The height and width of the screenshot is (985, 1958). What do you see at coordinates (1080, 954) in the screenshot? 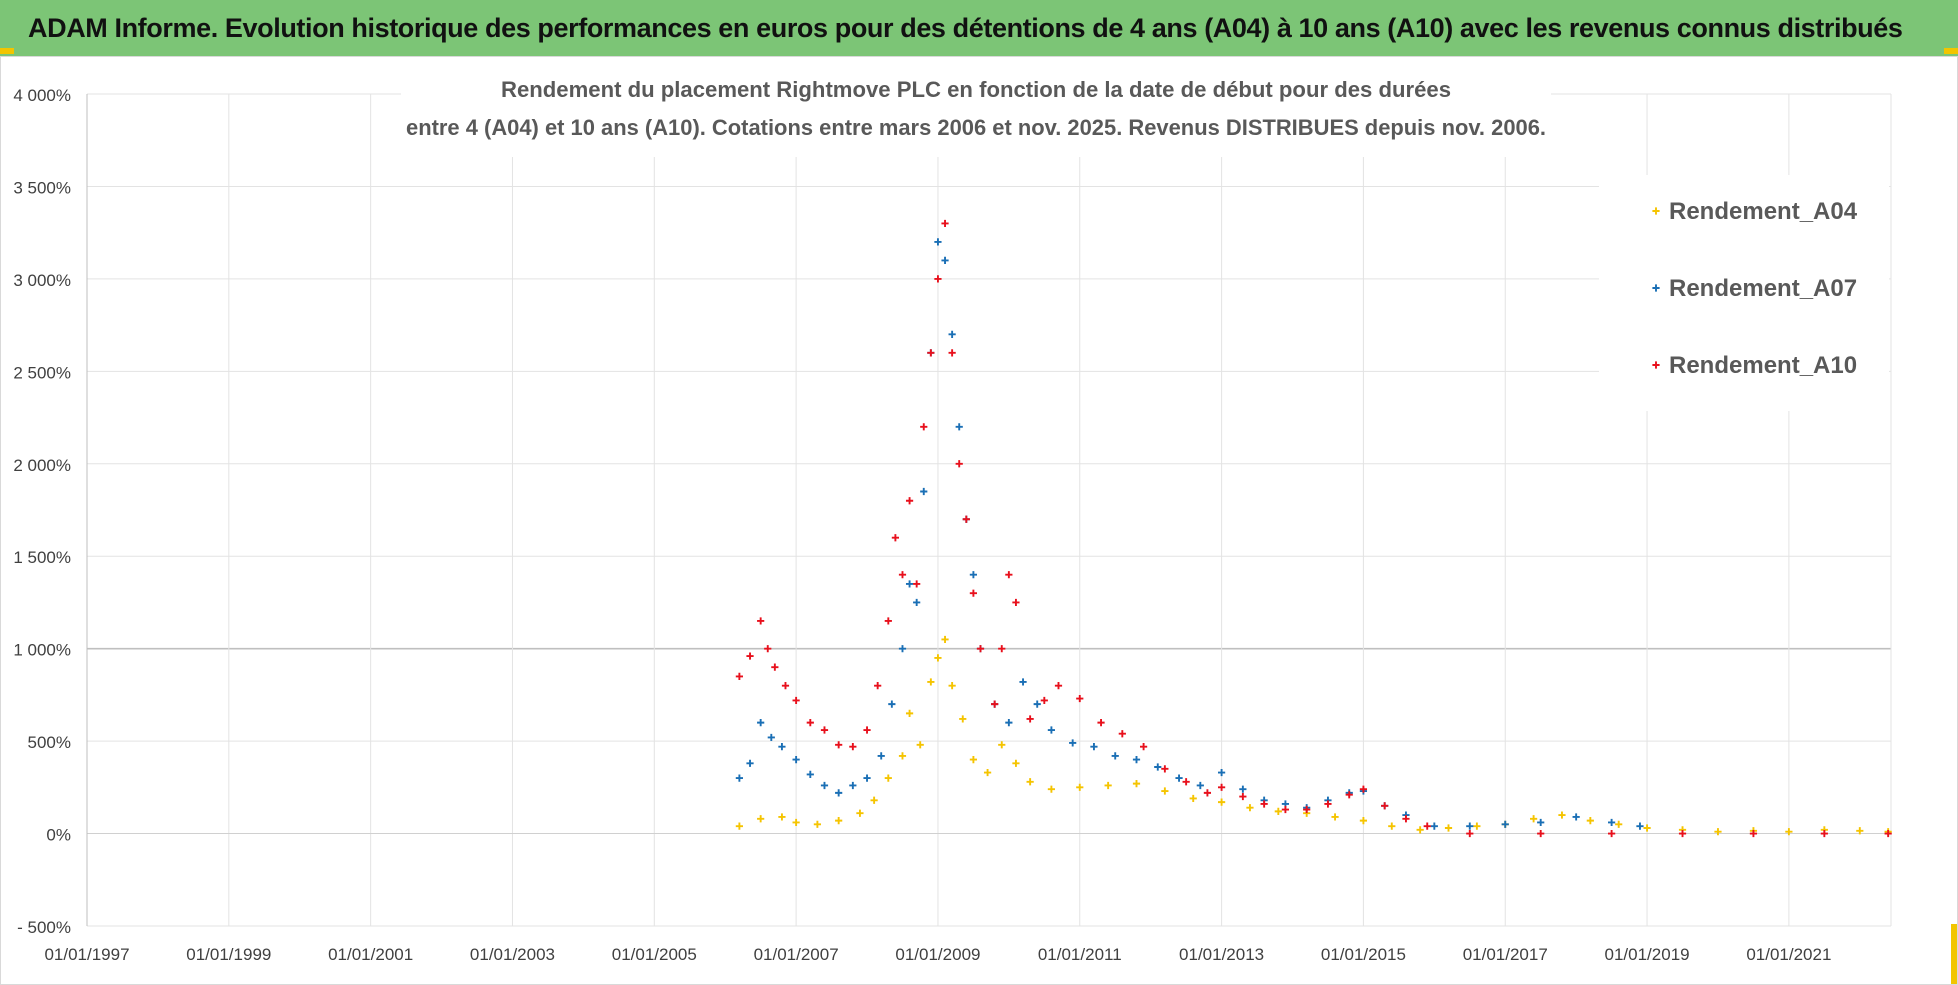
I see `x-tick-label: 01/01/2011` at bounding box center [1080, 954].